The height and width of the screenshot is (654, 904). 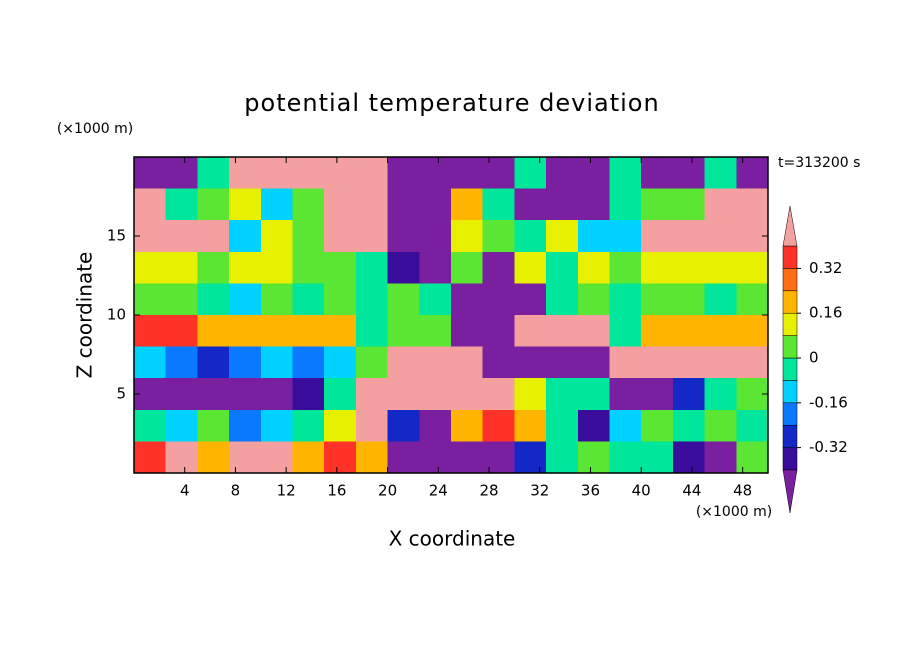 I want to click on x-tick-label: 44, so click(x=691, y=491).